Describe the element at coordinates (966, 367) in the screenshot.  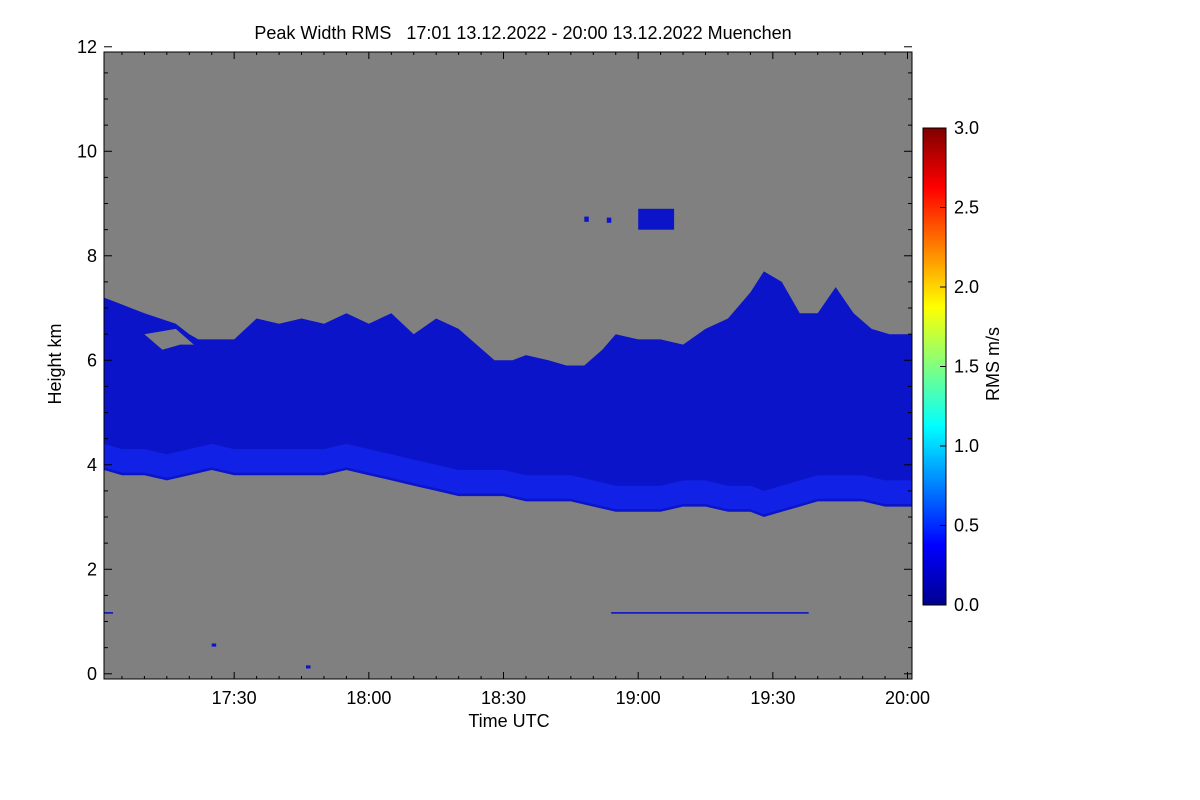
I see `colorbar-tick-label: 1.5` at that location.